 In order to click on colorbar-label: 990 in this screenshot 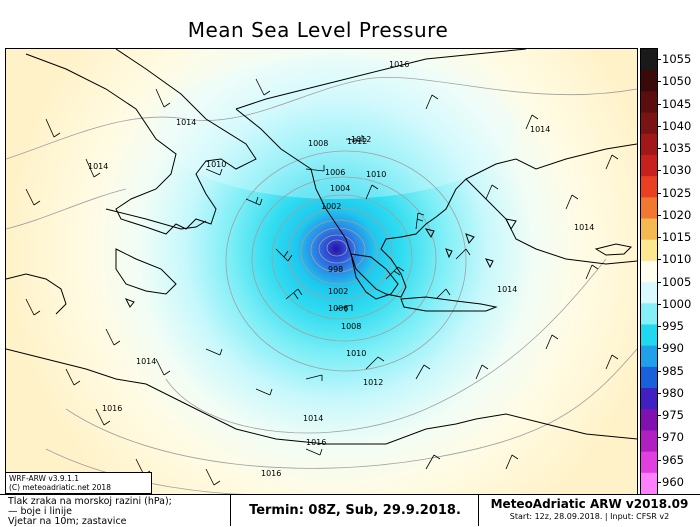, I will do `click(673, 348)`.